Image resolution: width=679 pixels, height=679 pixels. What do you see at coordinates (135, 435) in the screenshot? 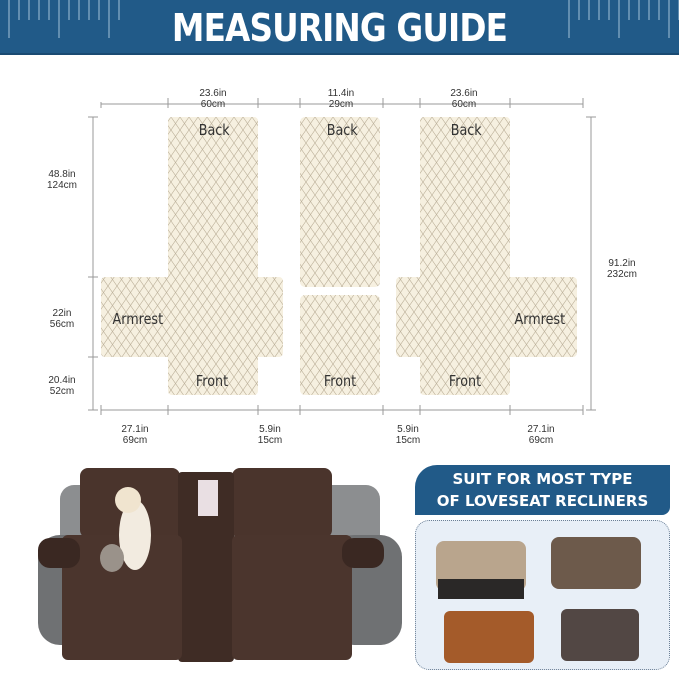
I see `dim-bottom-1: 27.1in 69cm` at bounding box center [135, 435].